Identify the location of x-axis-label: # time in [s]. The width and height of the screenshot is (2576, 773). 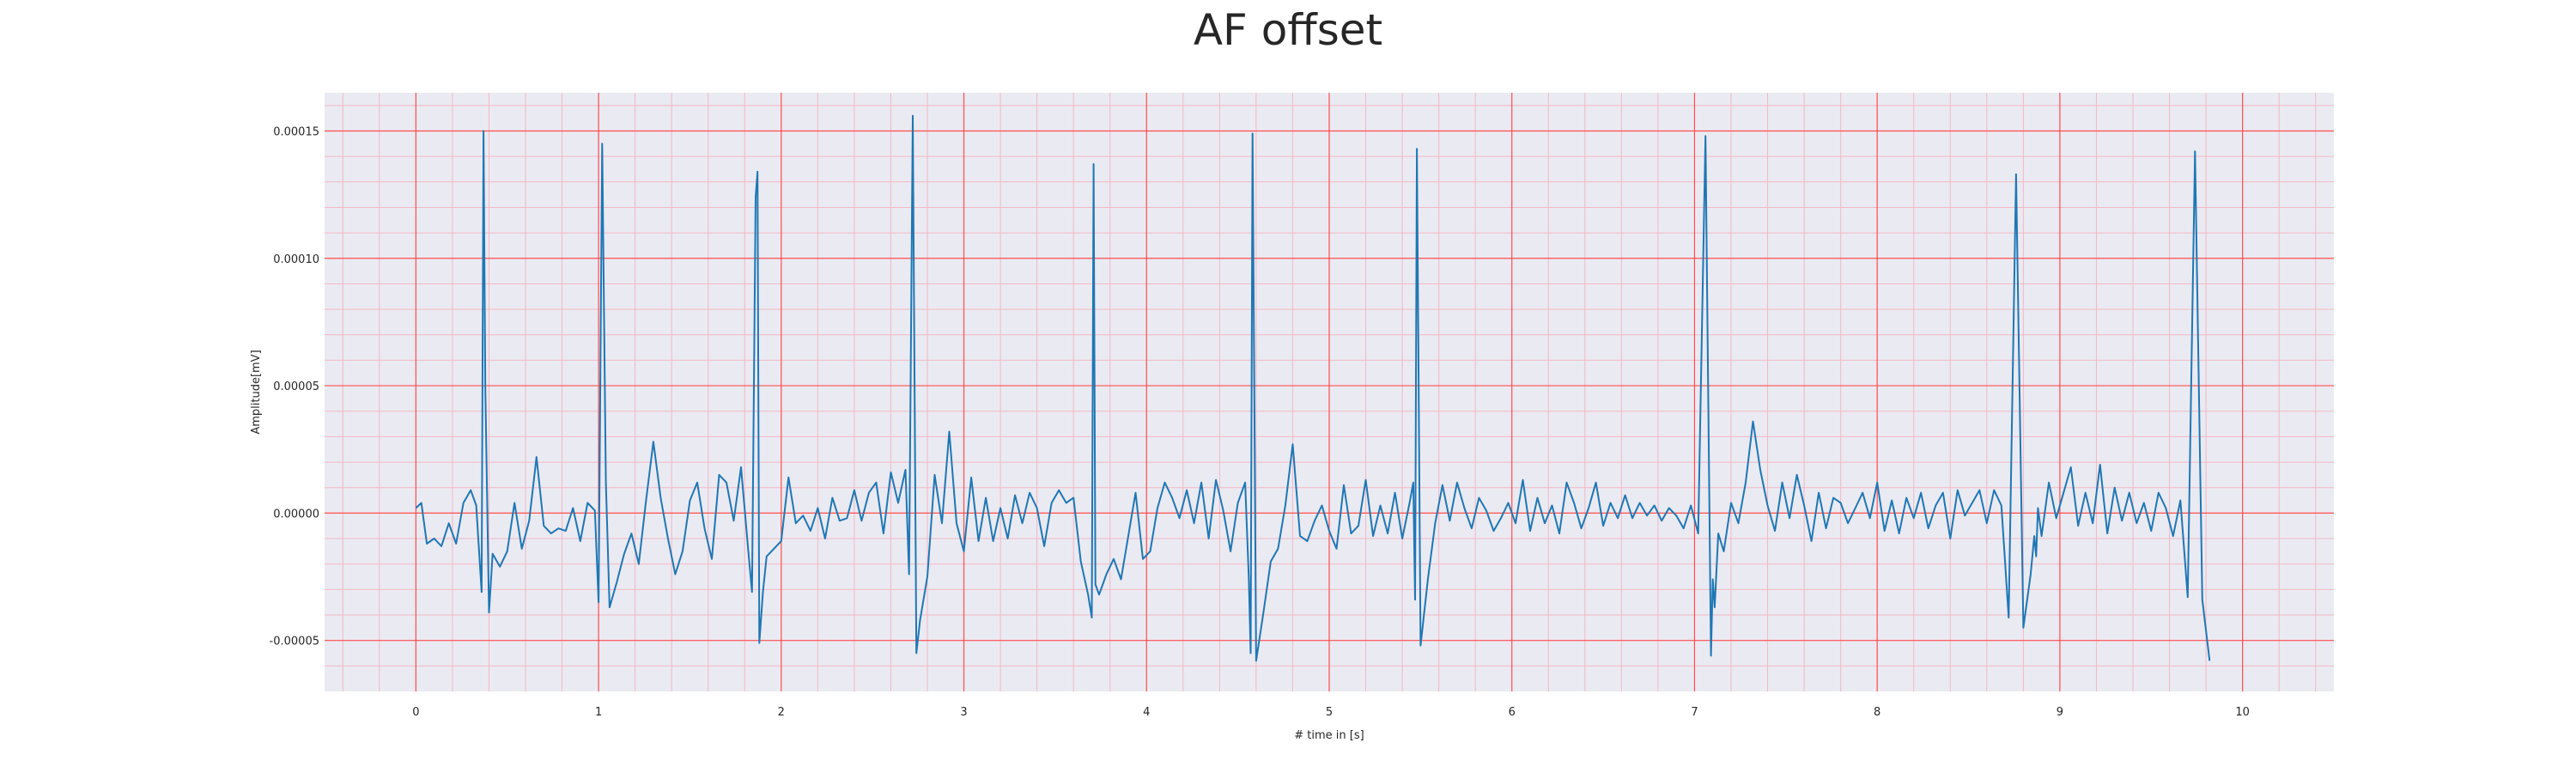
(1329, 735).